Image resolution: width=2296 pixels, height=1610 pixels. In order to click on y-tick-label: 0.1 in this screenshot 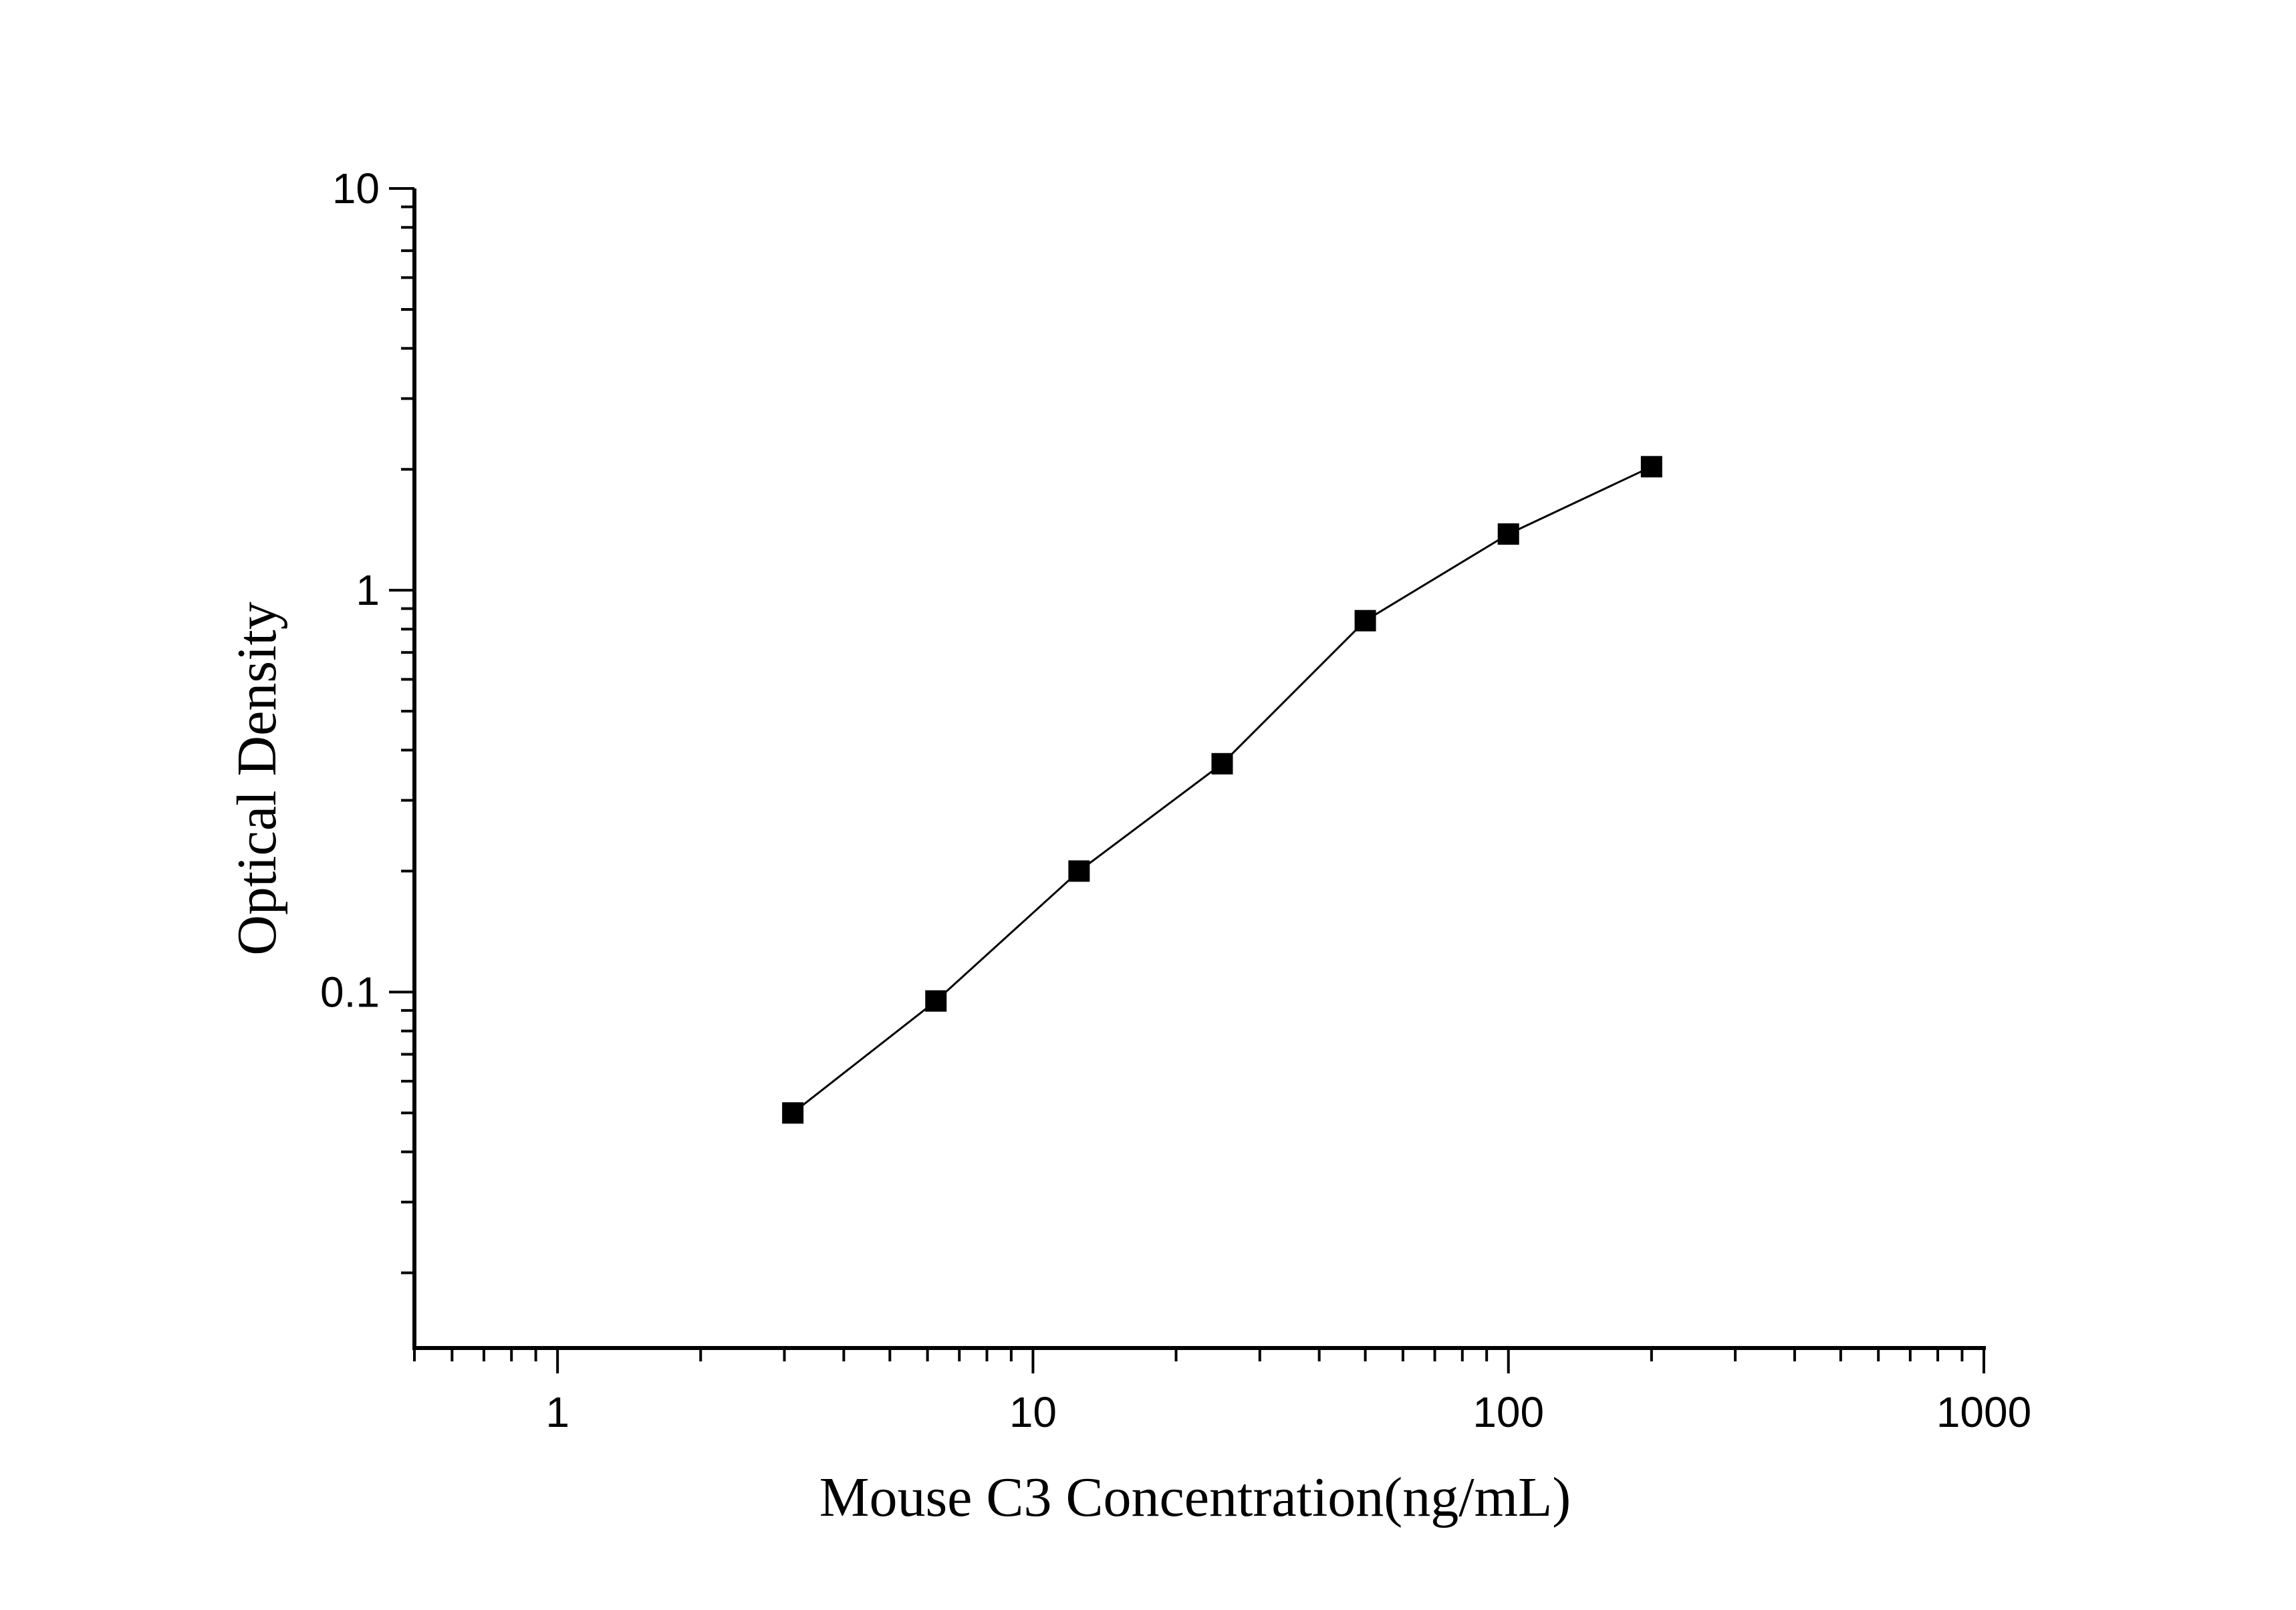, I will do `click(350, 992)`.